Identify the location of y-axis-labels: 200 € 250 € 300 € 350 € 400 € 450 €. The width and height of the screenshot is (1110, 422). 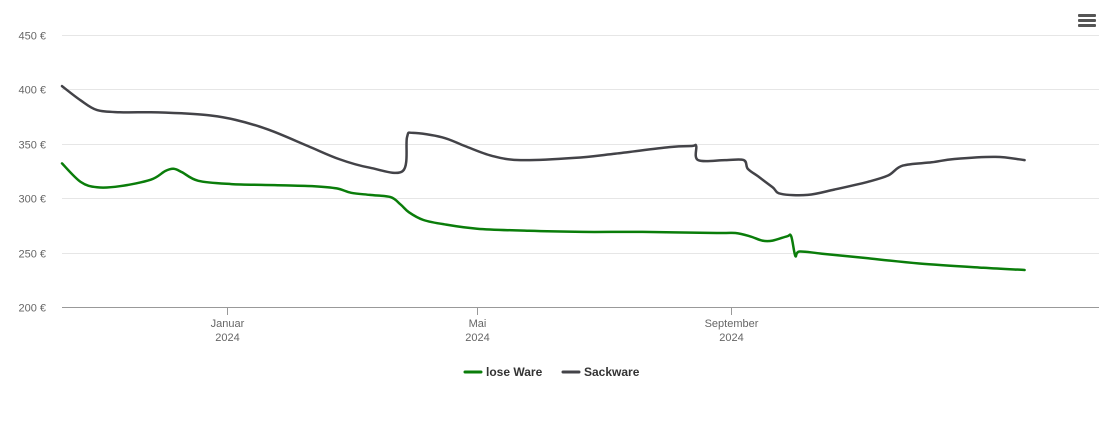
(32, 173).